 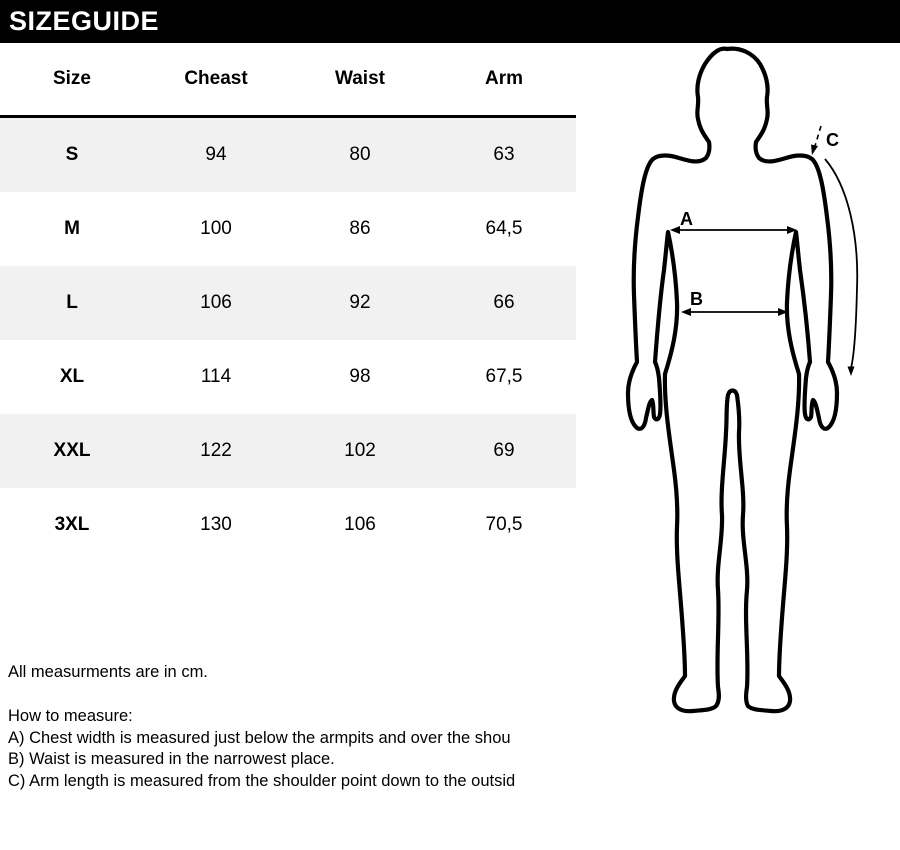 What do you see at coordinates (70, 716) in the screenshot?
I see `how-to-measure-title: How to measure:` at bounding box center [70, 716].